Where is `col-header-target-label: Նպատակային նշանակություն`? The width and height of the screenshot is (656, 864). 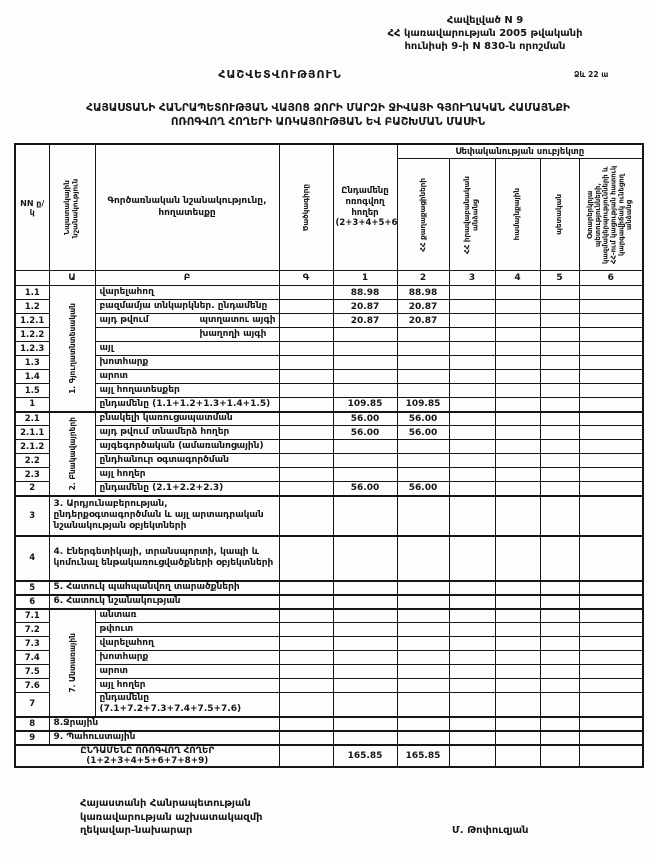 col-header-target-label: Նպատակային նշանակություն is located at coordinates (71, 207).